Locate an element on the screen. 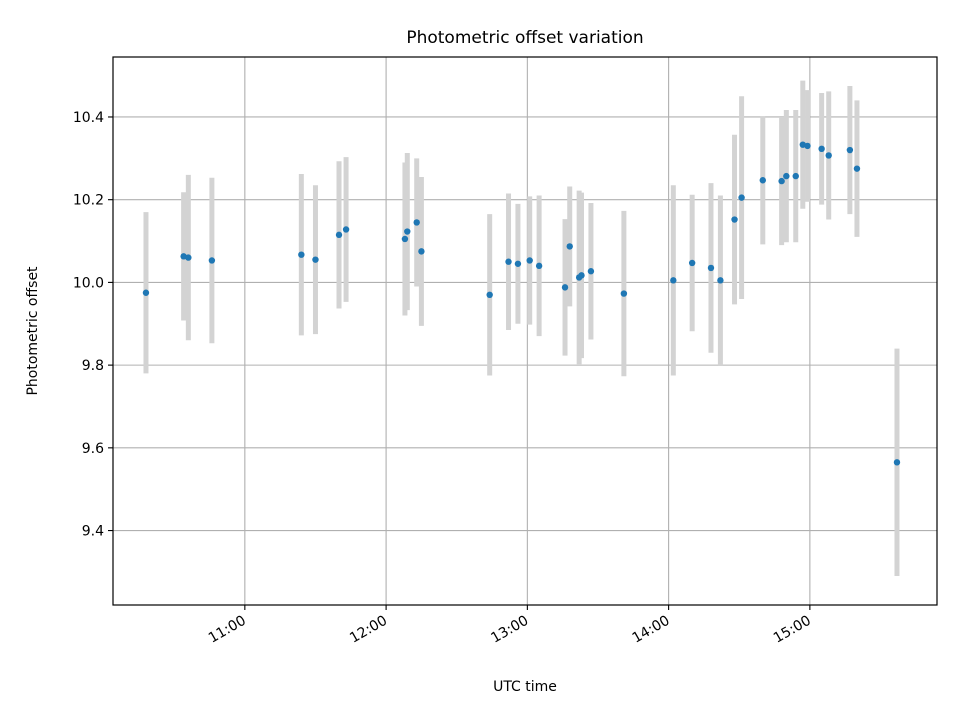 The height and width of the screenshot is (720, 960). y-tick-label: 9.6 is located at coordinates (93, 449).